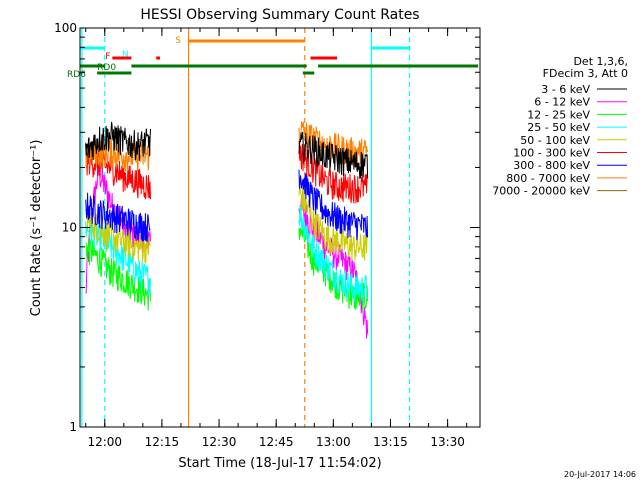  What do you see at coordinates (178, 41) in the screenshot?
I see `flag-label-s: S` at bounding box center [178, 41].